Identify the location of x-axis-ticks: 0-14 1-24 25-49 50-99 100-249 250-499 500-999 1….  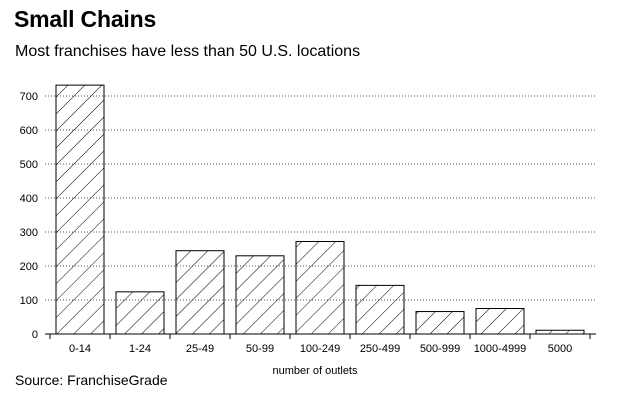
(320, 344).